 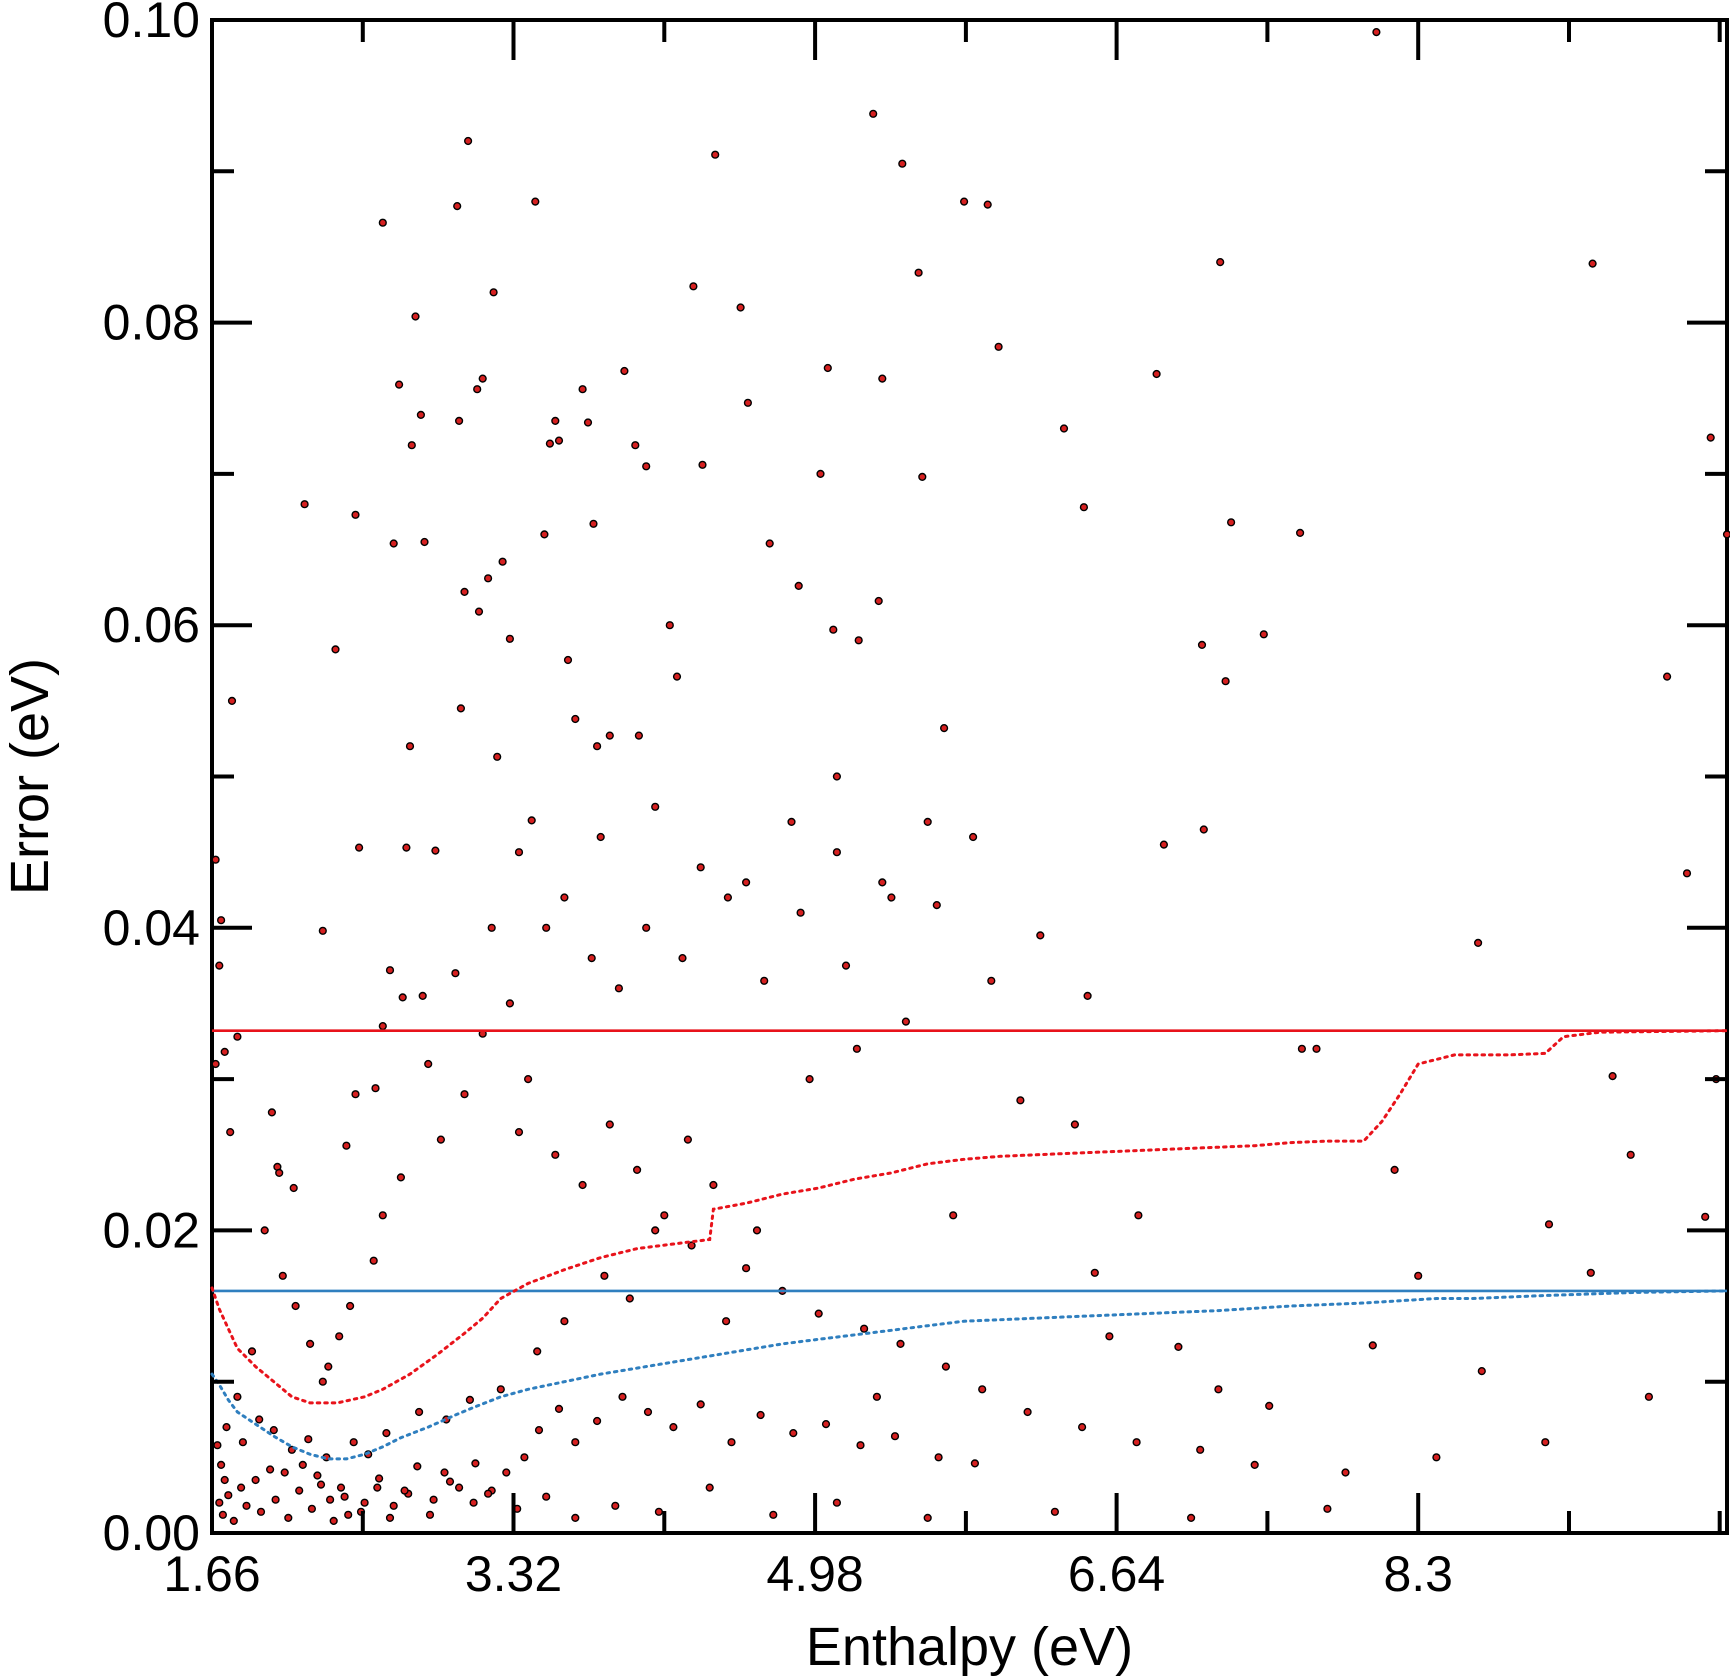 I want to click on y-axis-label: Error (eV), so click(x=30, y=776).